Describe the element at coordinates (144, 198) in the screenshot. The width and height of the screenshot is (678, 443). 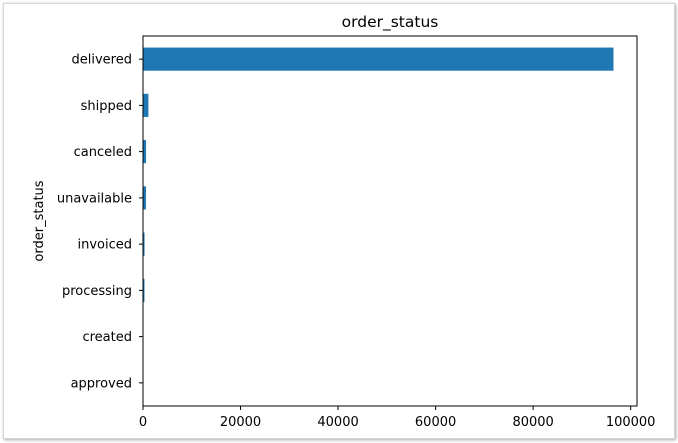
I see `bar-unavailable` at that location.